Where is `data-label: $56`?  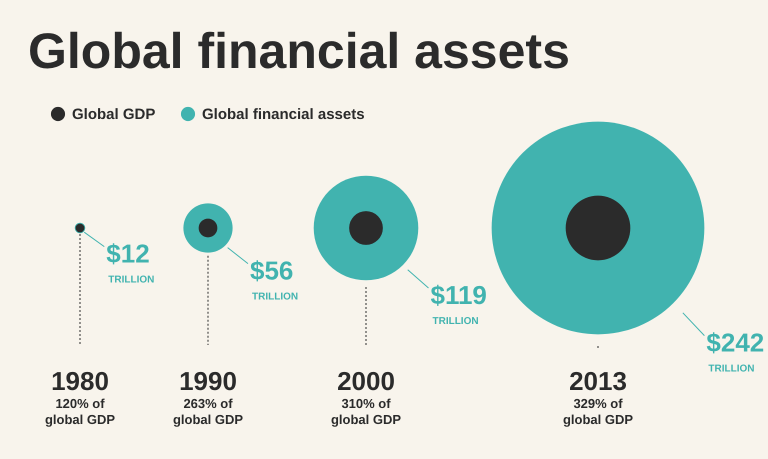
data-label: $56 is located at coordinates (272, 271).